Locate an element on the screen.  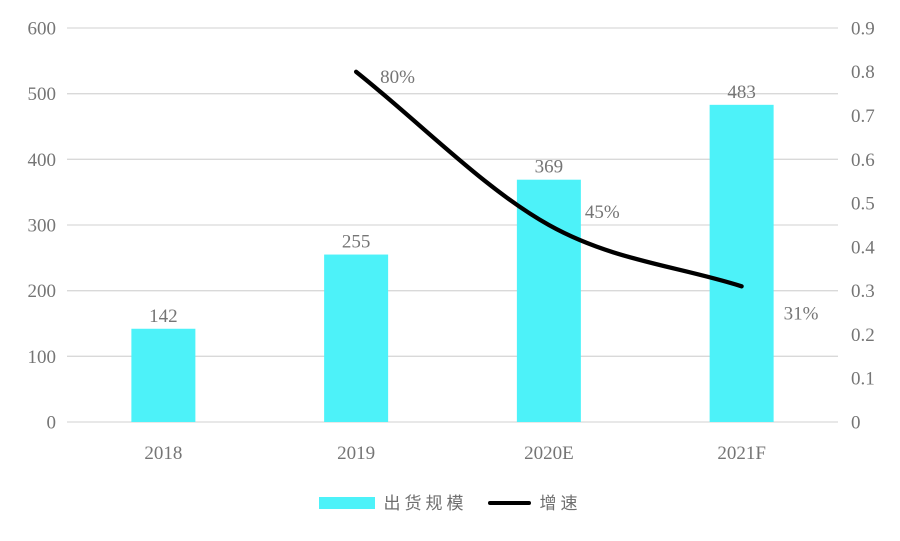
bar-2019 is located at coordinates (356, 338).